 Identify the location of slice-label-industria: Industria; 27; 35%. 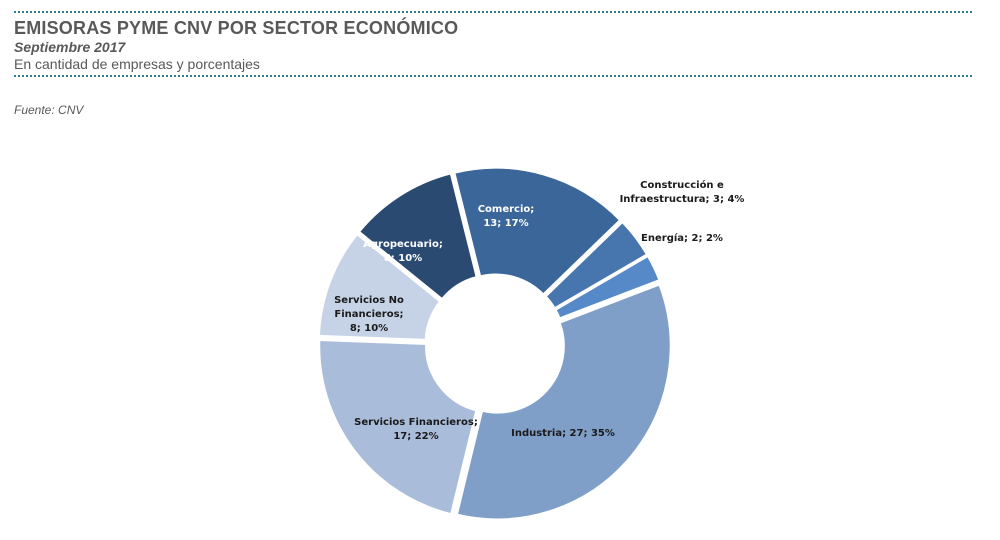
(563, 433).